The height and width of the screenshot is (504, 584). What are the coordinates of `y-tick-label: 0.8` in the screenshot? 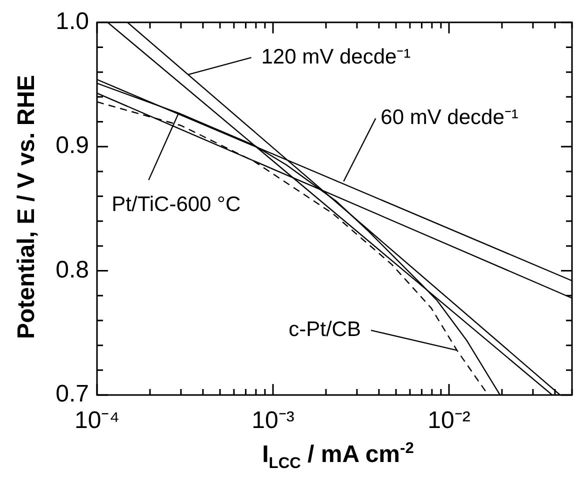 It's located at (72, 270).